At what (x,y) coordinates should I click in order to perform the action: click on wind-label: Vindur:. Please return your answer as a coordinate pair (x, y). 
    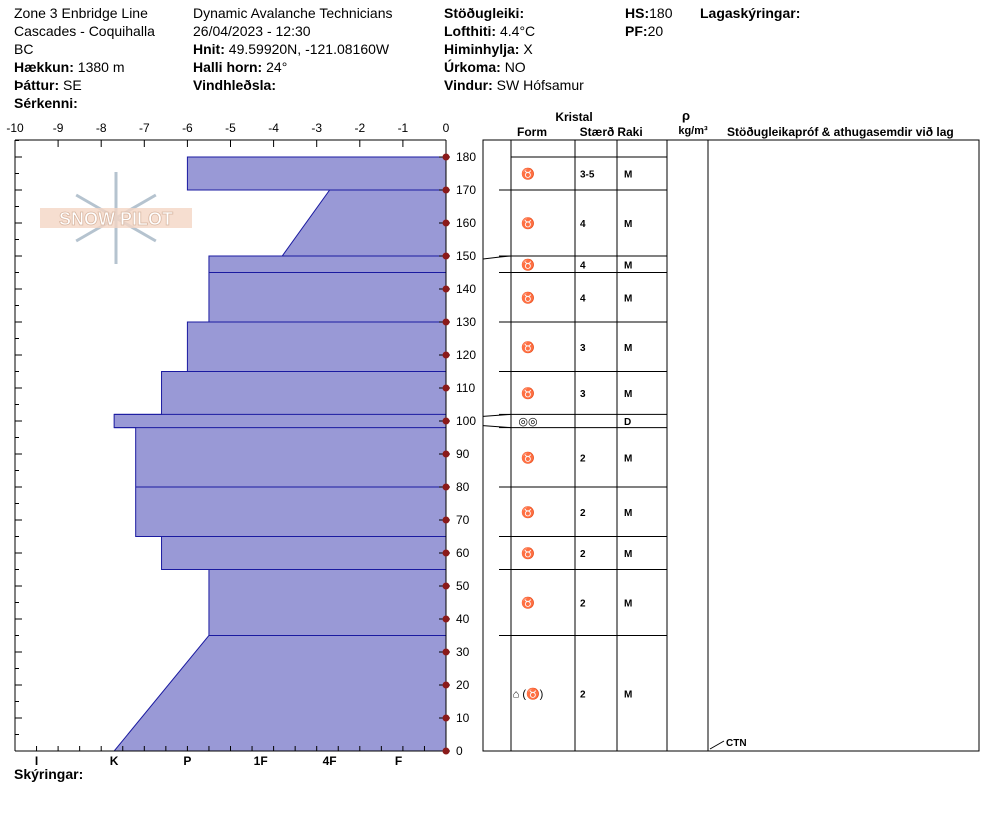
    Looking at the image, I should click on (468, 85).